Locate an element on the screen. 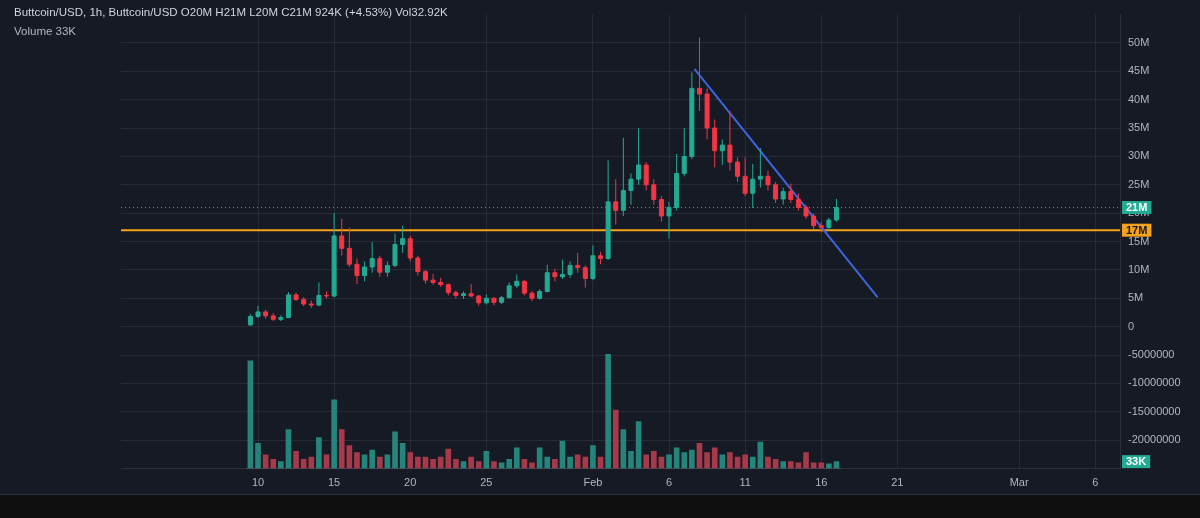  y-tick-label: -15000000 is located at coordinates (1154, 410).